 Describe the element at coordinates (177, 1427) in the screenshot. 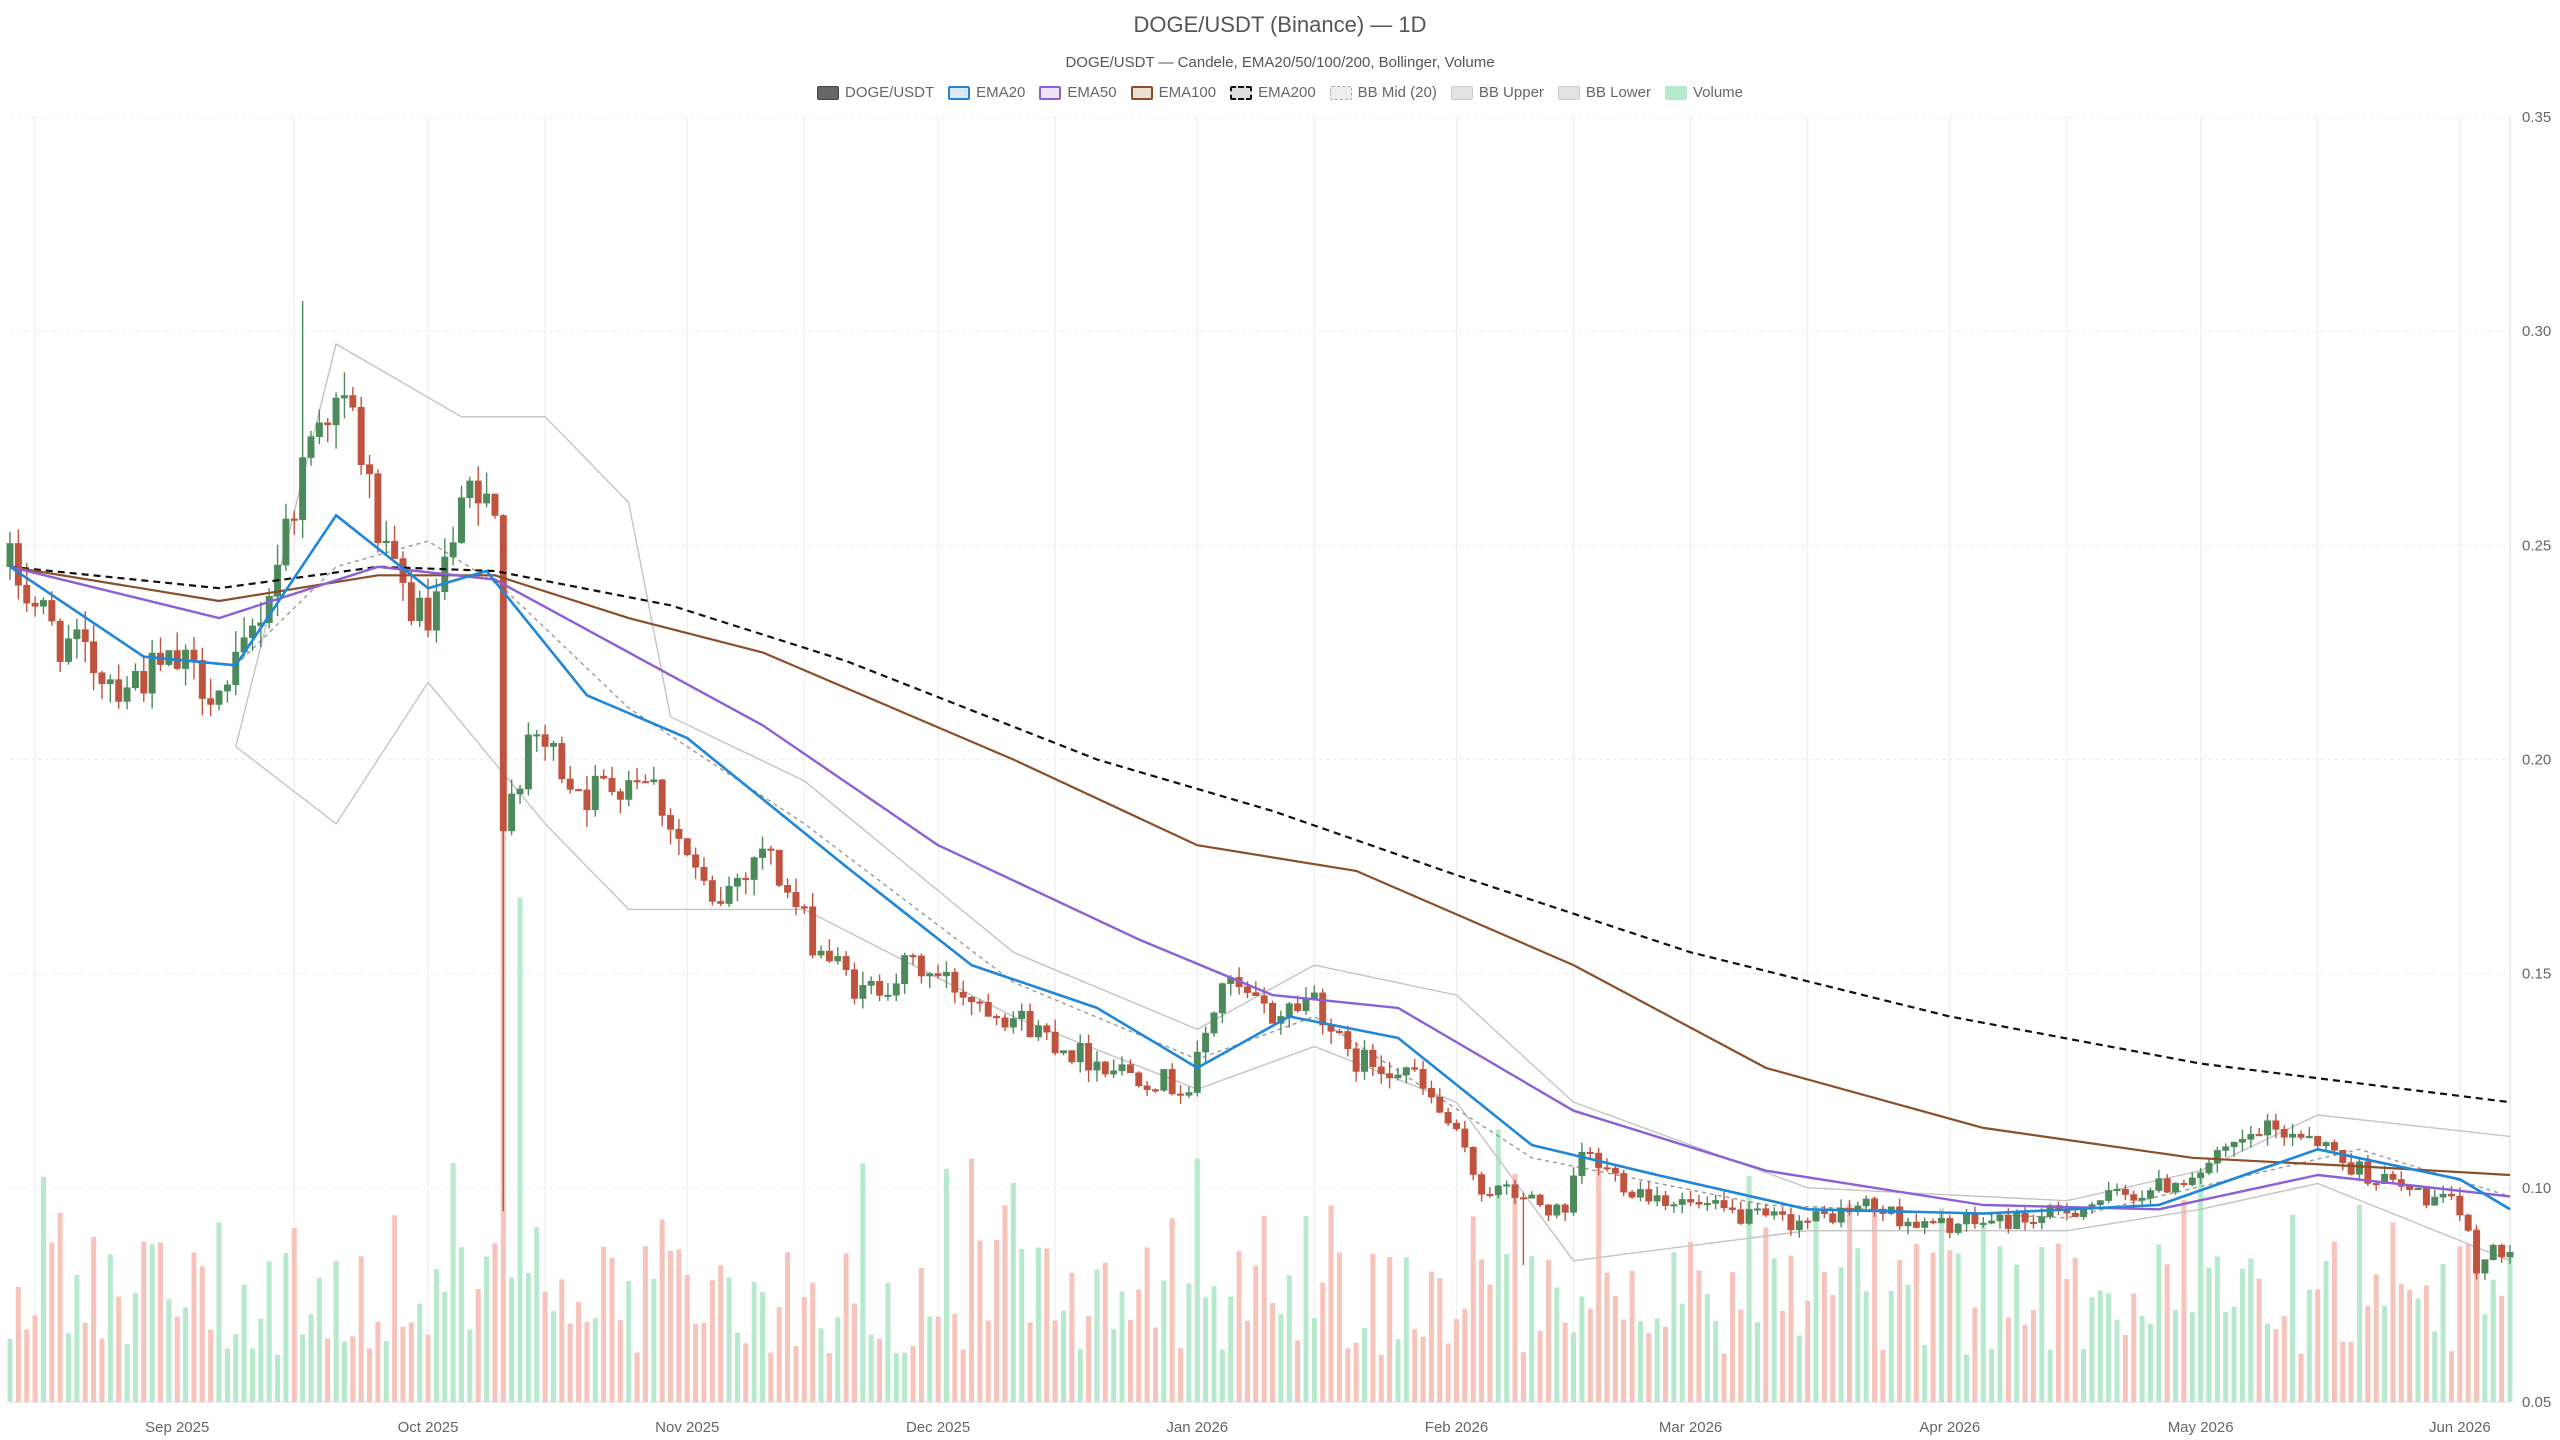

I see `x-tick-label: Sep 2025` at that location.